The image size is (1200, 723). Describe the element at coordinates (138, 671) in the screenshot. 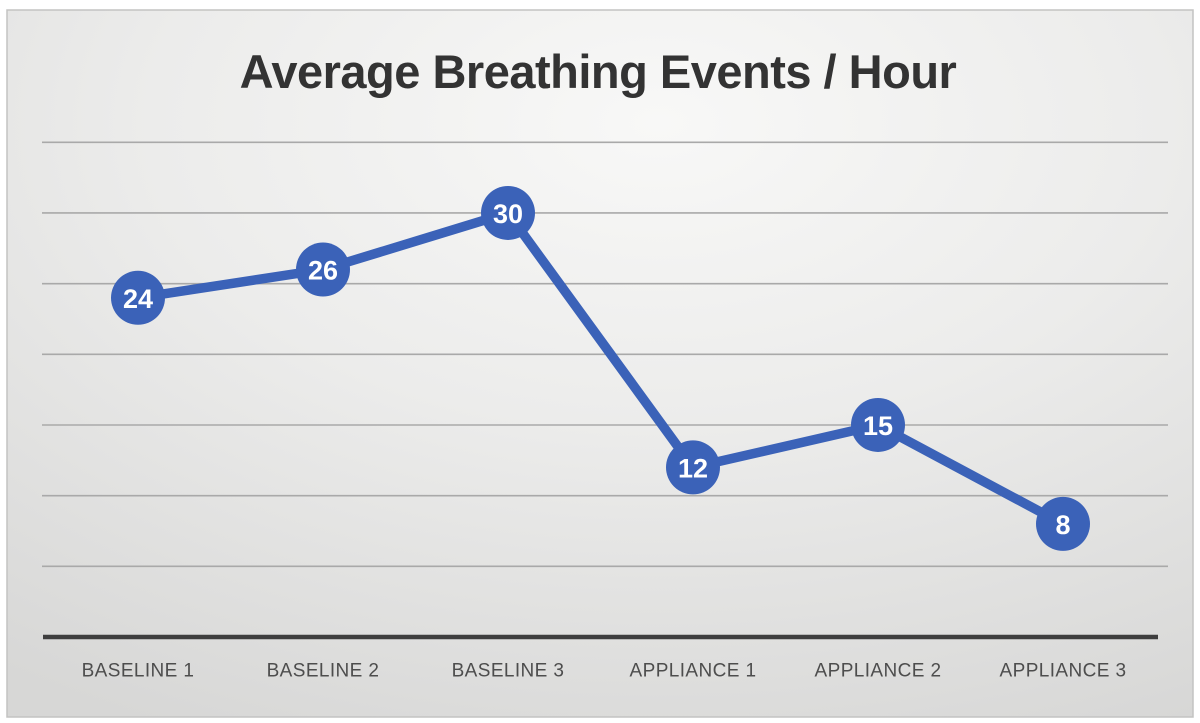

I see `x-axis-label: BASELINE 1` at that location.